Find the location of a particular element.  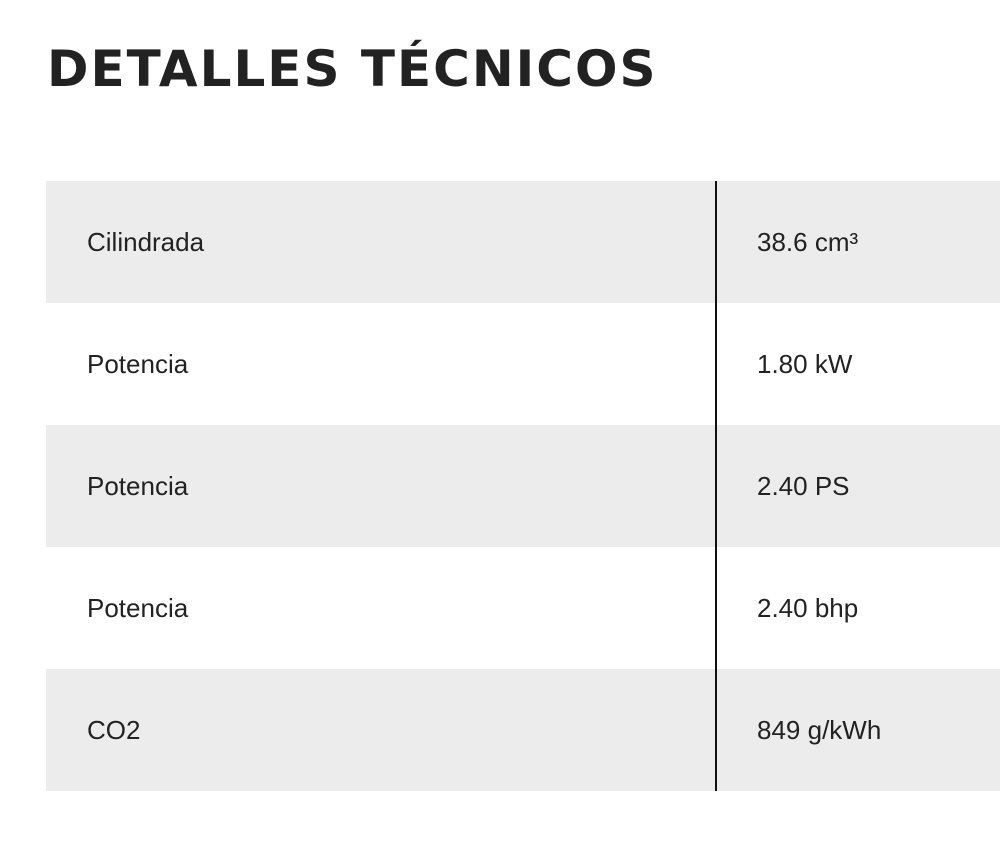

table-row: Potencia 1.80 kW is located at coordinates (523, 364).